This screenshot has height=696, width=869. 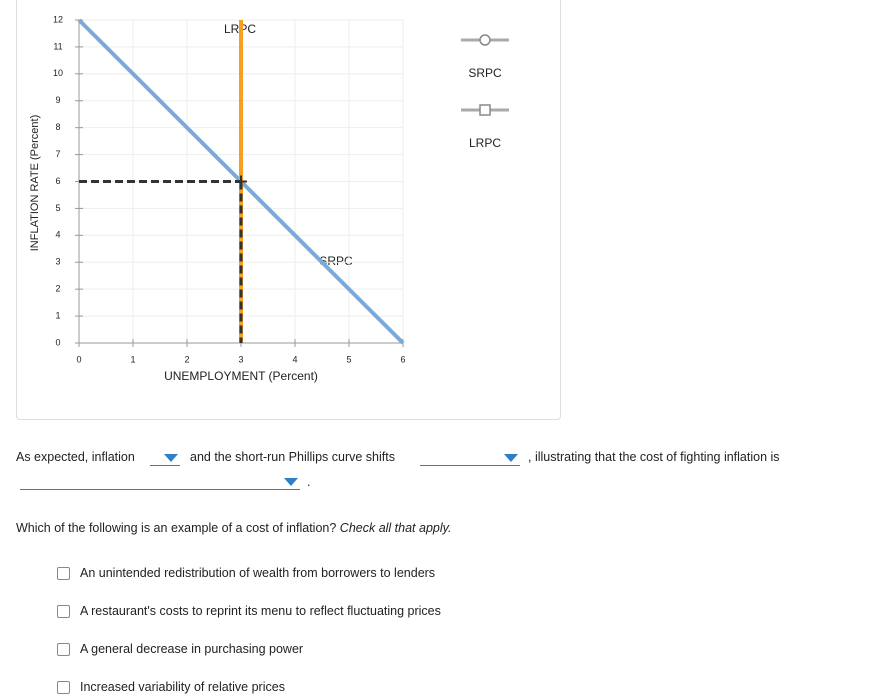 I want to click on y-tick-label: 8, so click(x=57, y=127).